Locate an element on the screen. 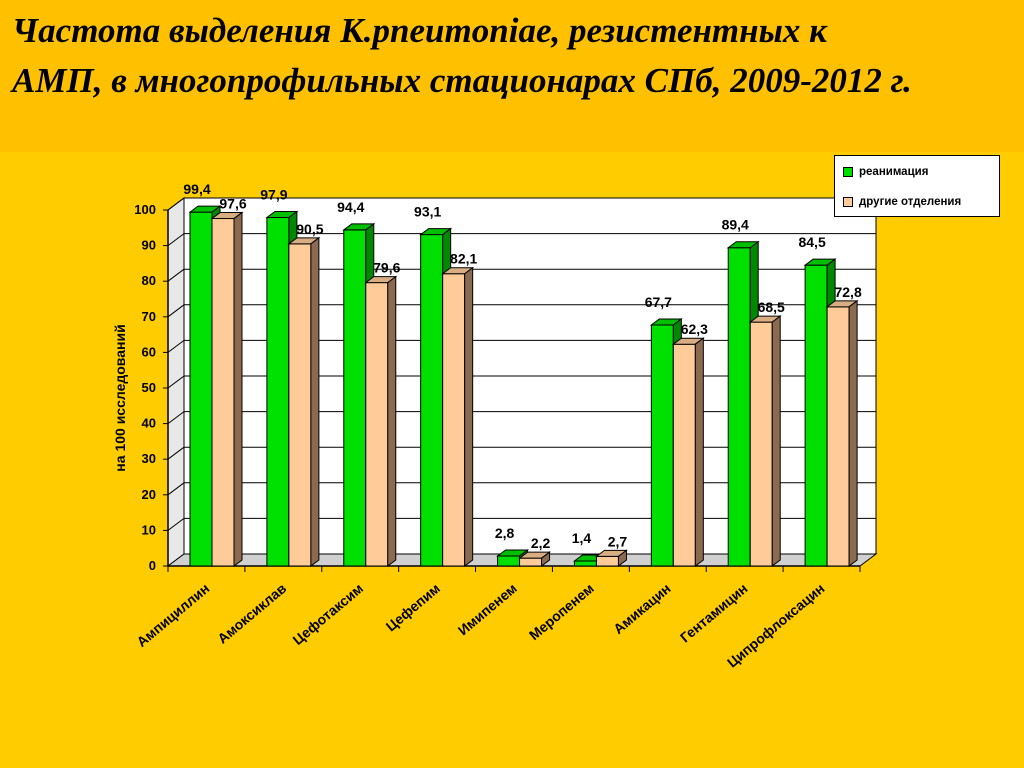  y-tick-label: 50 is located at coordinates (149, 387).